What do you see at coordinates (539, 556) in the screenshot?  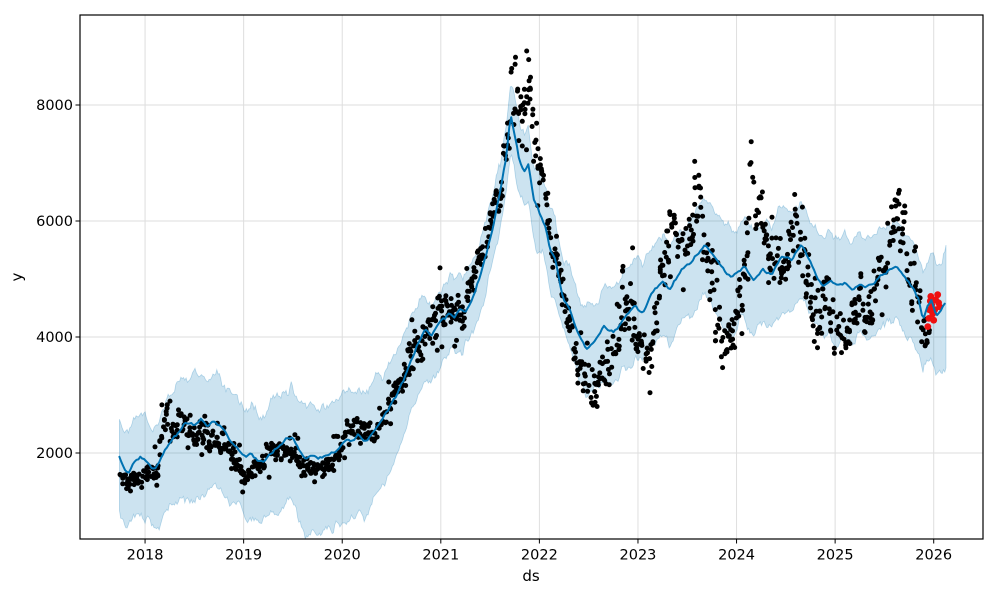 I see `x-tick-label: 2022` at bounding box center [539, 556].